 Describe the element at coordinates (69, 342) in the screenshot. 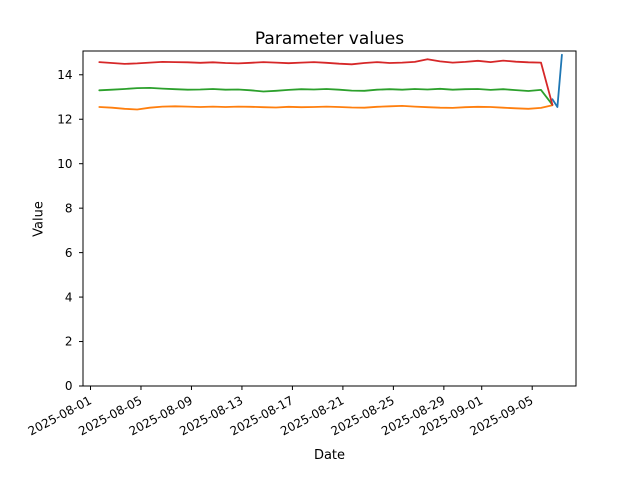

I see `y-tick-label: 2` at that location.